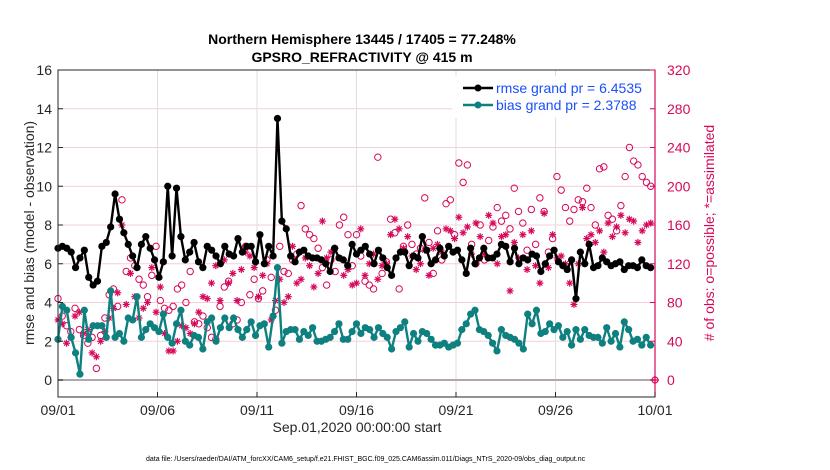 Image resolution: width=830 pixels, height=470 pixels. I want to click on y-right-tick-label: 40, so click(675, 341).